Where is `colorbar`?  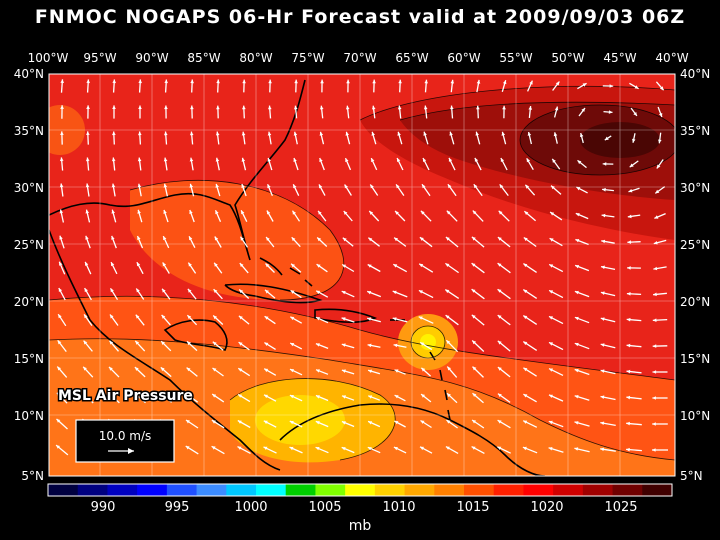
colorbar is located at coordinates (360, 490).